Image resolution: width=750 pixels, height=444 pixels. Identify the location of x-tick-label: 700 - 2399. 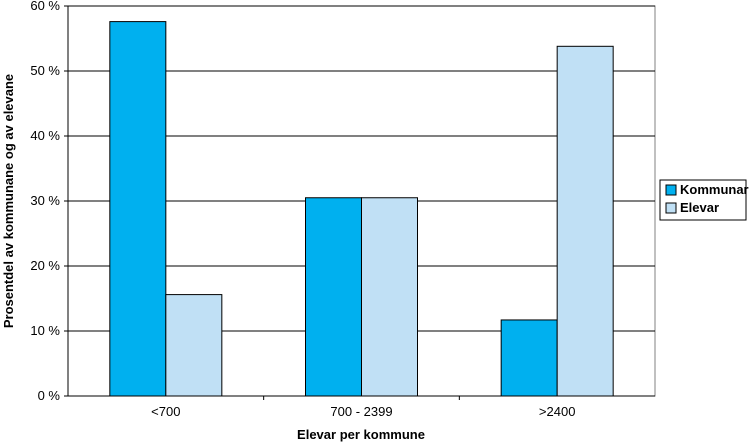
(361, 411).